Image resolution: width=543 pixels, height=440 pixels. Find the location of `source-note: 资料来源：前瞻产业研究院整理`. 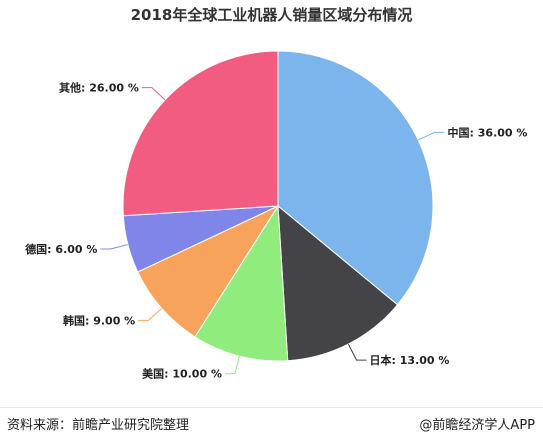

source-note: 资料来源：前瞻产业研究院整理 is located at coordinates (98, 425).